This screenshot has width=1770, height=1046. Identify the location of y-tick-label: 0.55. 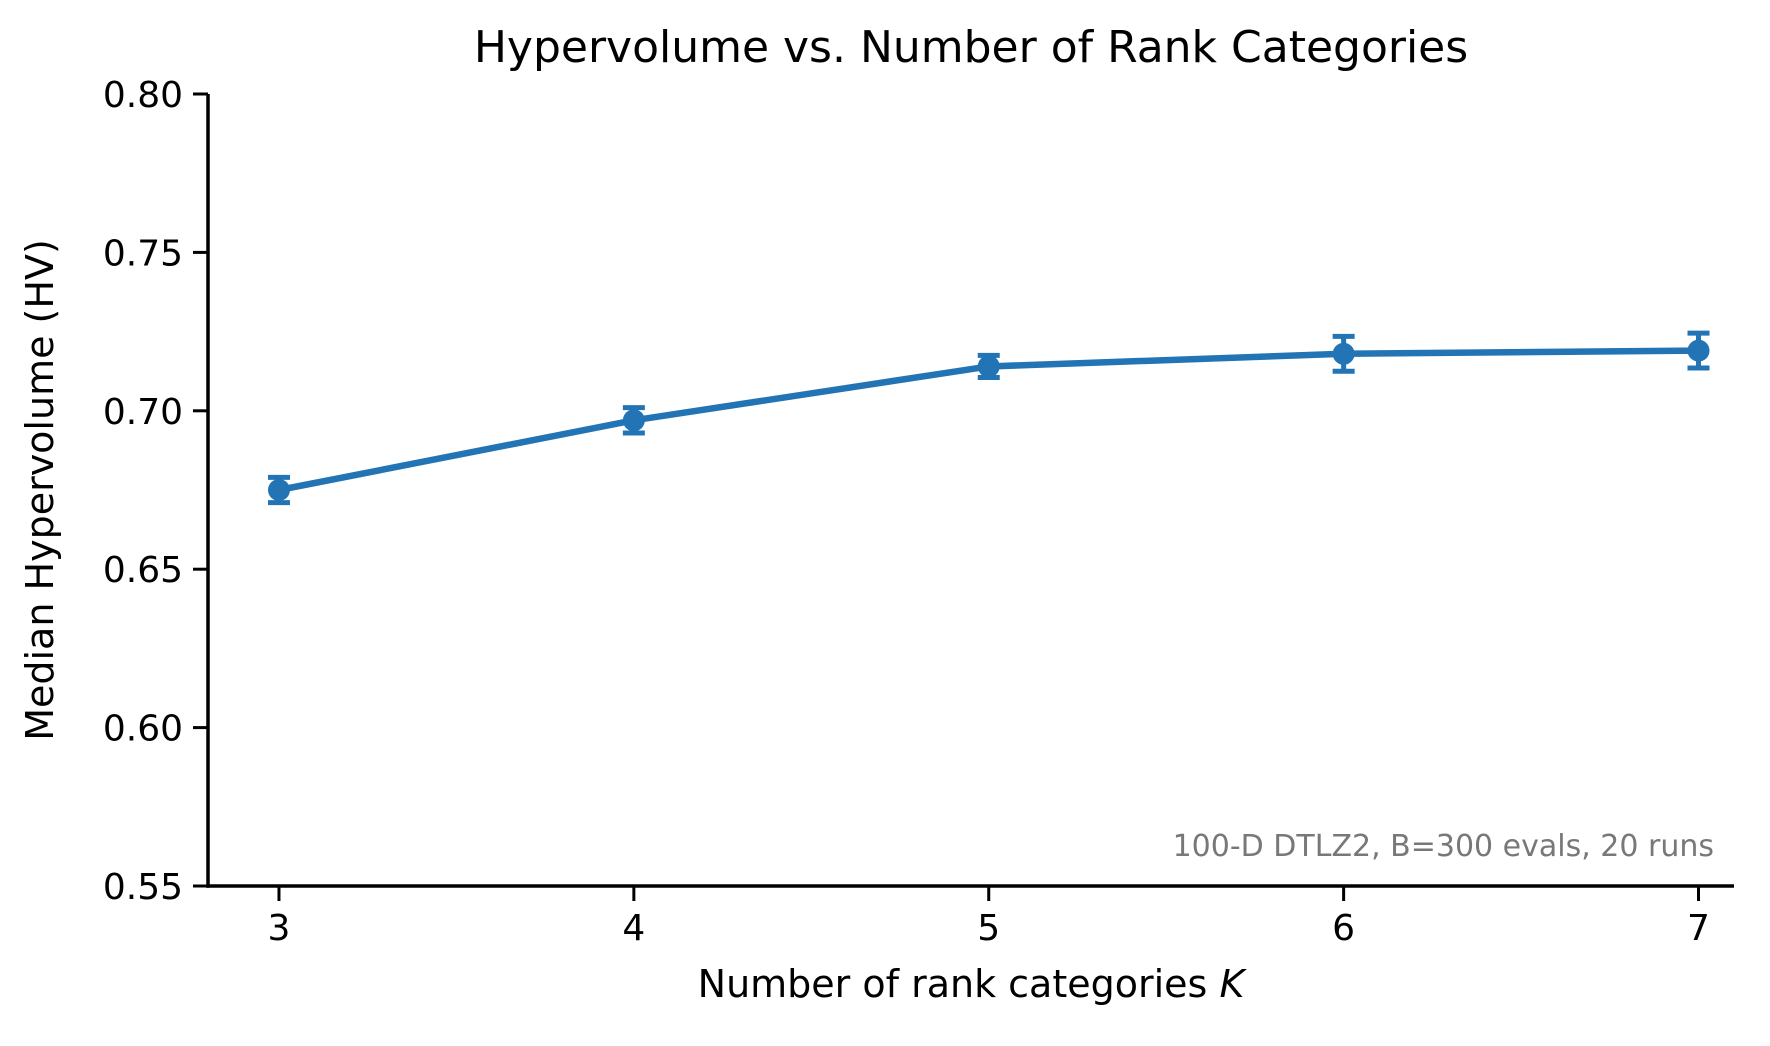
(143, 887).